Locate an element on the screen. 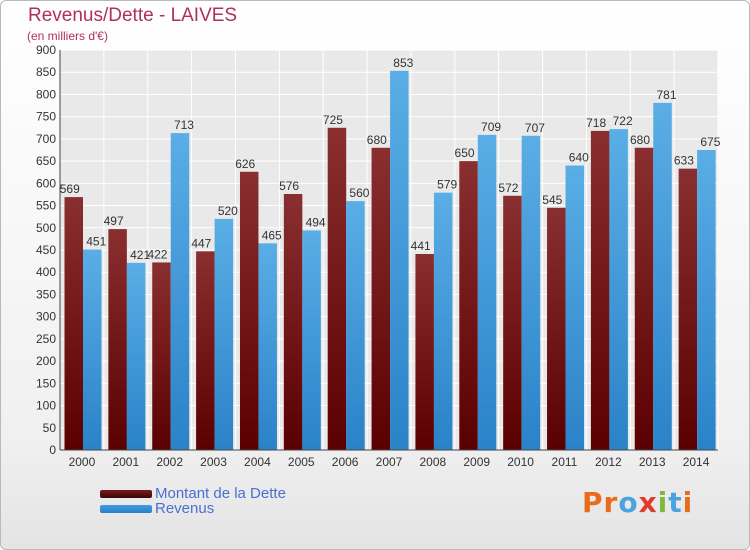 The image size is (750, 550). logo-letter: t is located at coordinates (675, 502).